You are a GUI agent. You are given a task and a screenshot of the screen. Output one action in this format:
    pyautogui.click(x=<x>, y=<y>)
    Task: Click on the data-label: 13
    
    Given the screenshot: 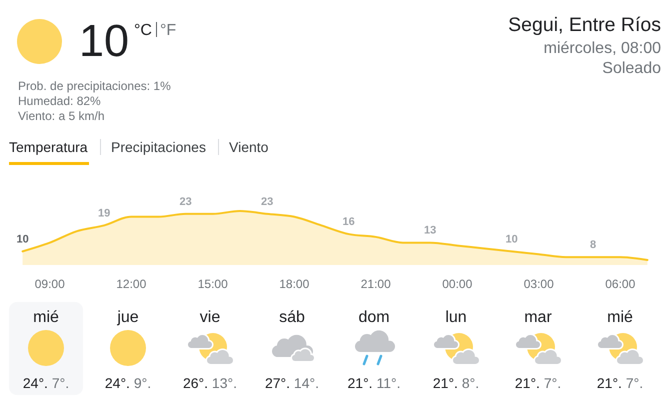 What is the action you would take?
    pyautogui.click(x=430, y=230)
    